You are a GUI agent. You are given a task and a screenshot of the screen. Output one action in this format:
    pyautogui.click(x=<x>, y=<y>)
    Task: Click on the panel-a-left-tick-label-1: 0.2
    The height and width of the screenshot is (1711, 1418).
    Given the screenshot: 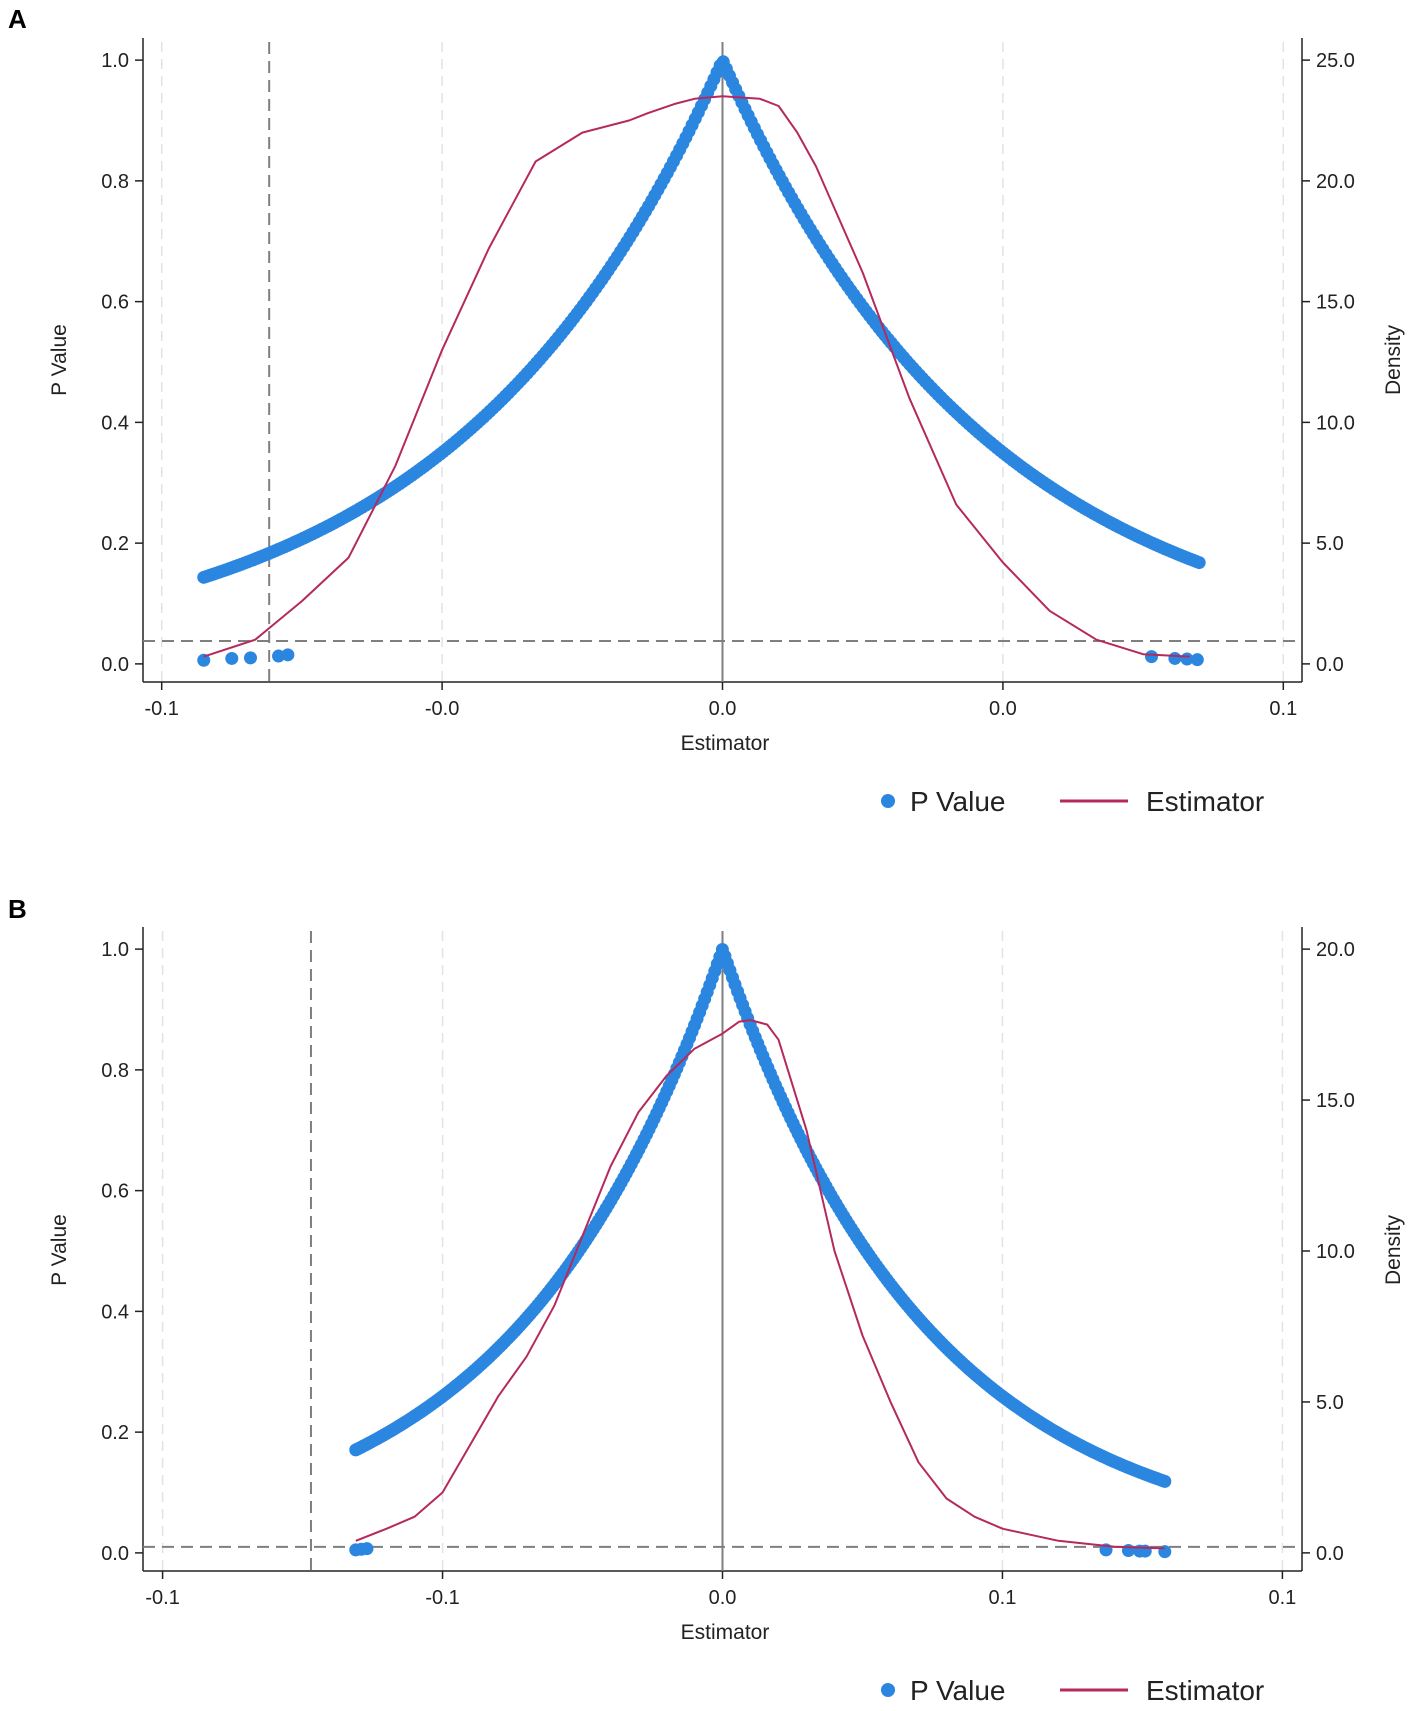 What is the action you would take?
    pyautogui.click(x=115, y=544)
    